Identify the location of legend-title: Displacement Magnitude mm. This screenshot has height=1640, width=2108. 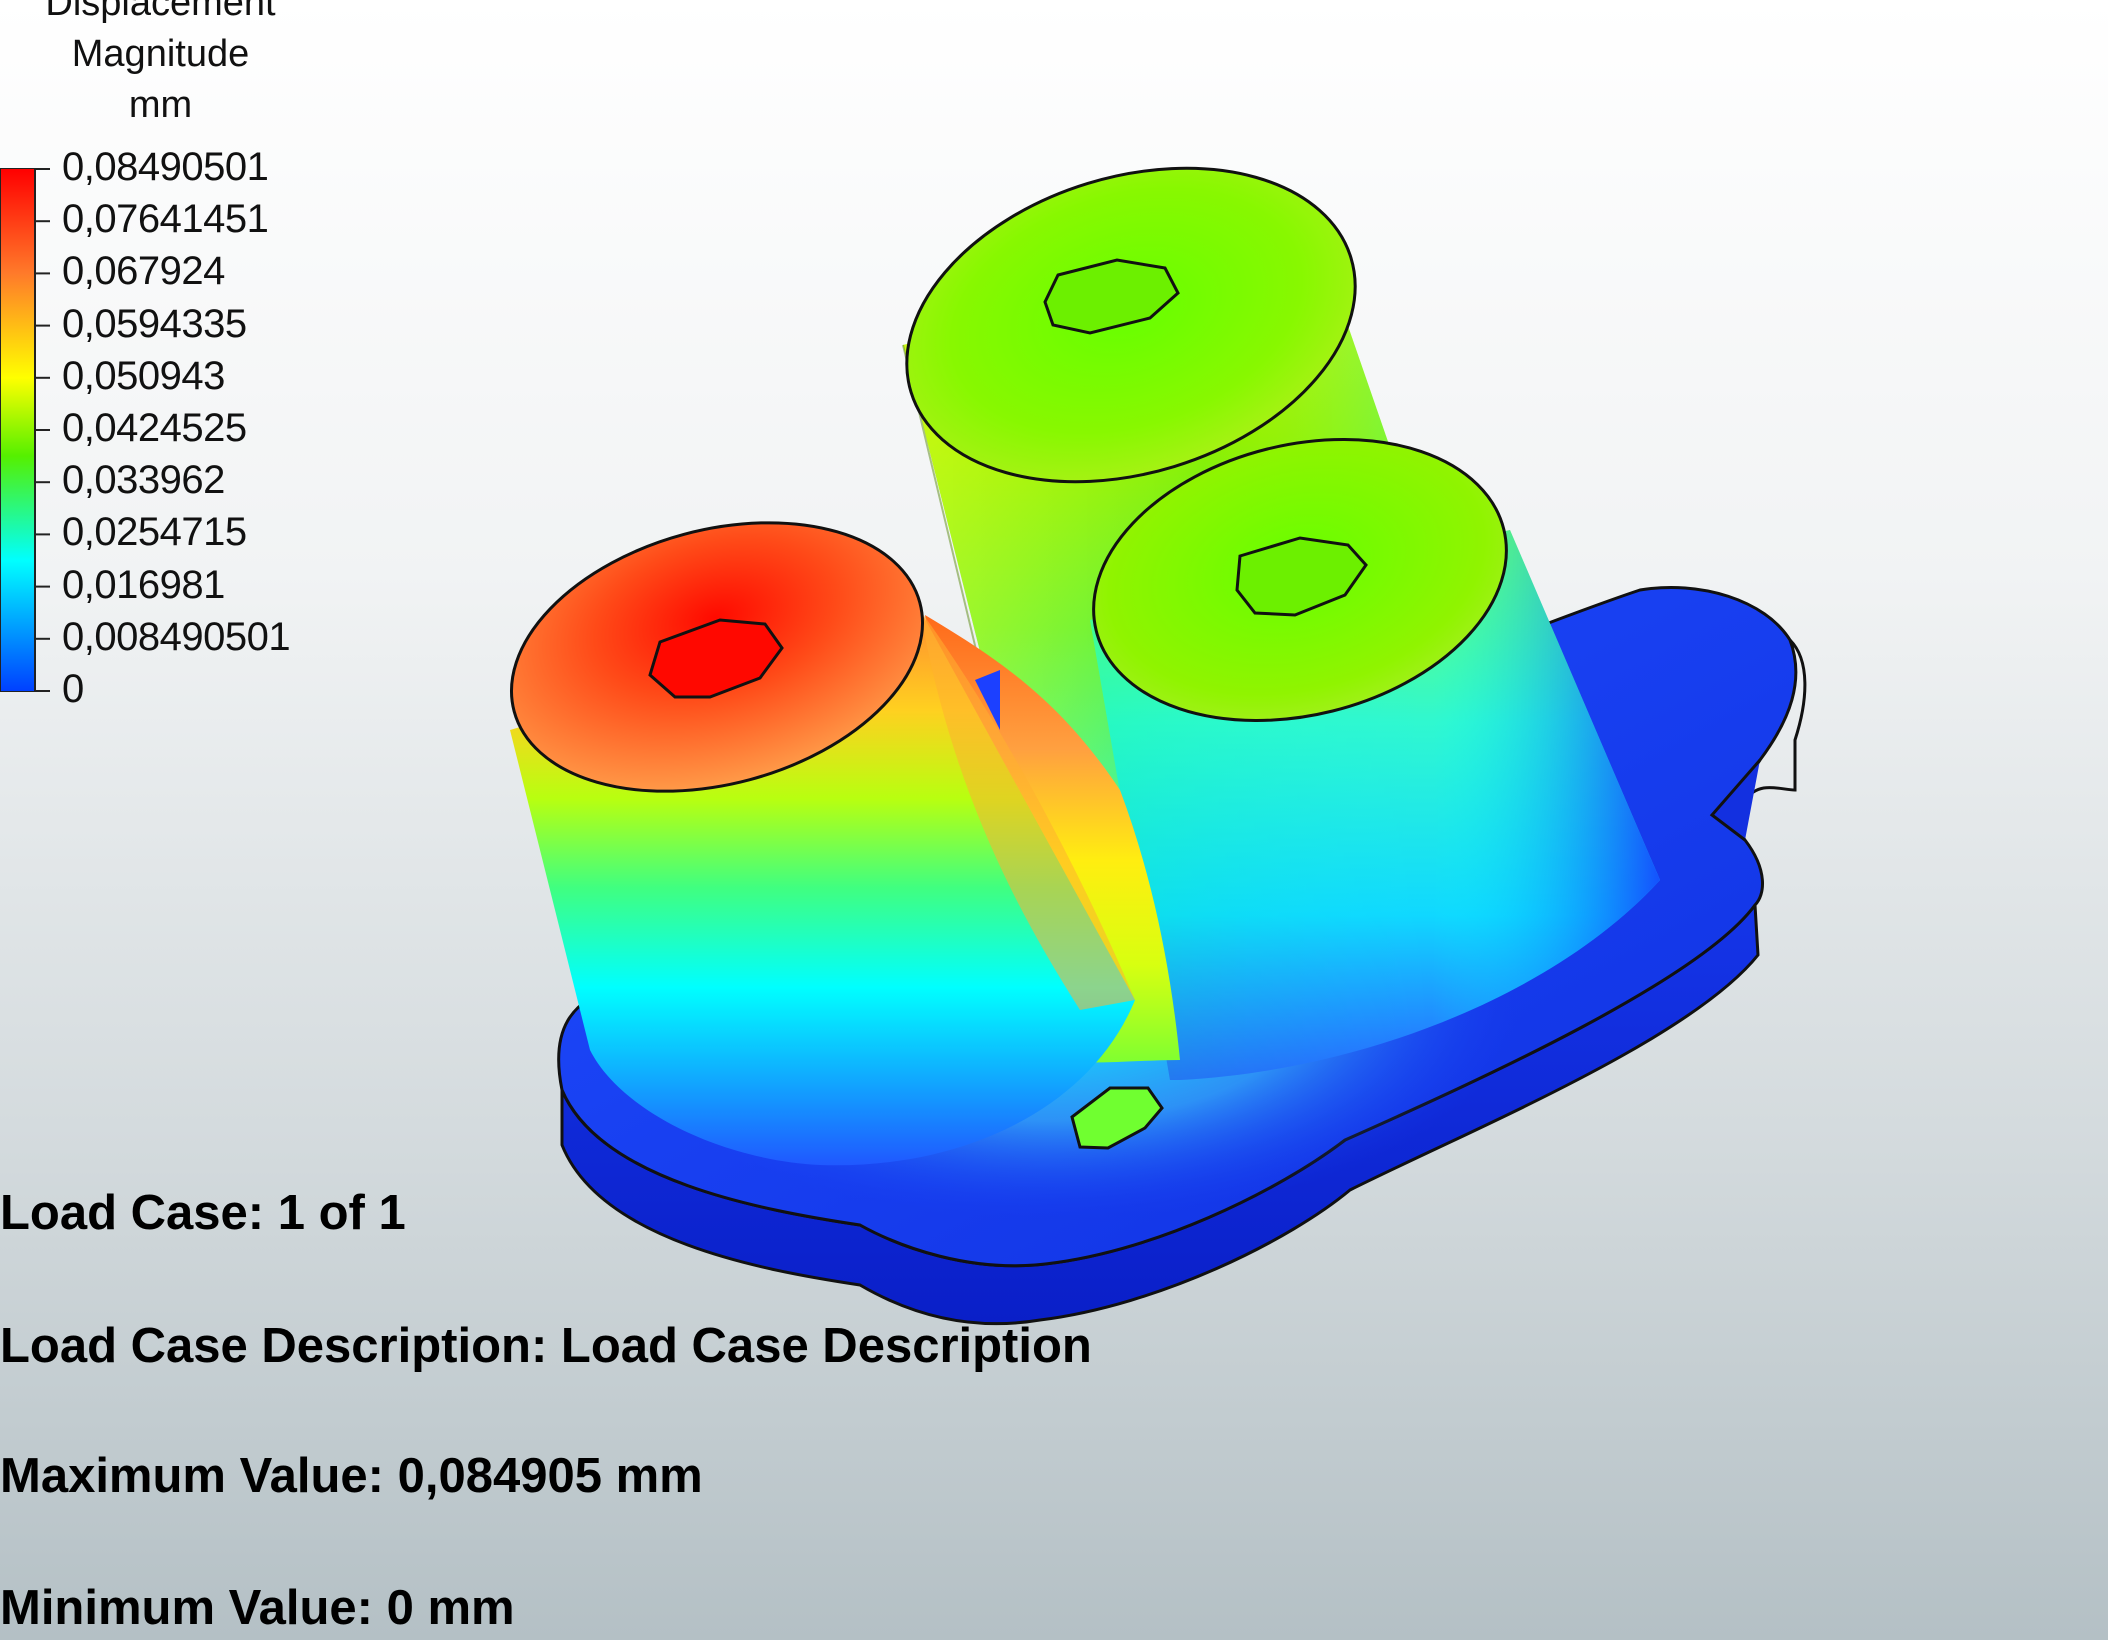
(160, 65).